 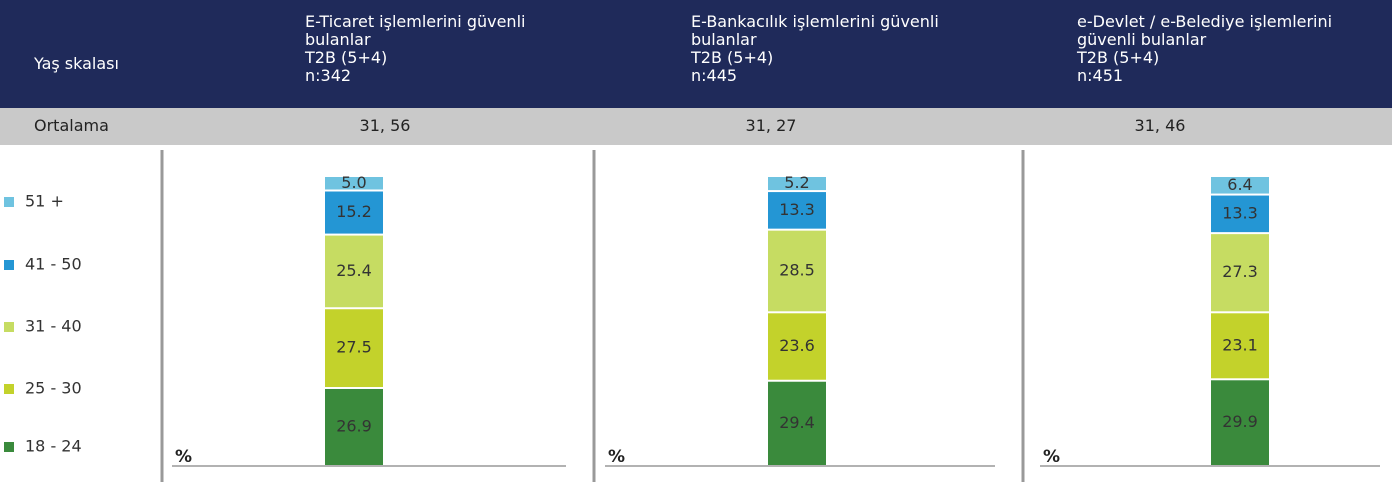 I want to click on data-label: 23.6, so click(x=797, y=345).